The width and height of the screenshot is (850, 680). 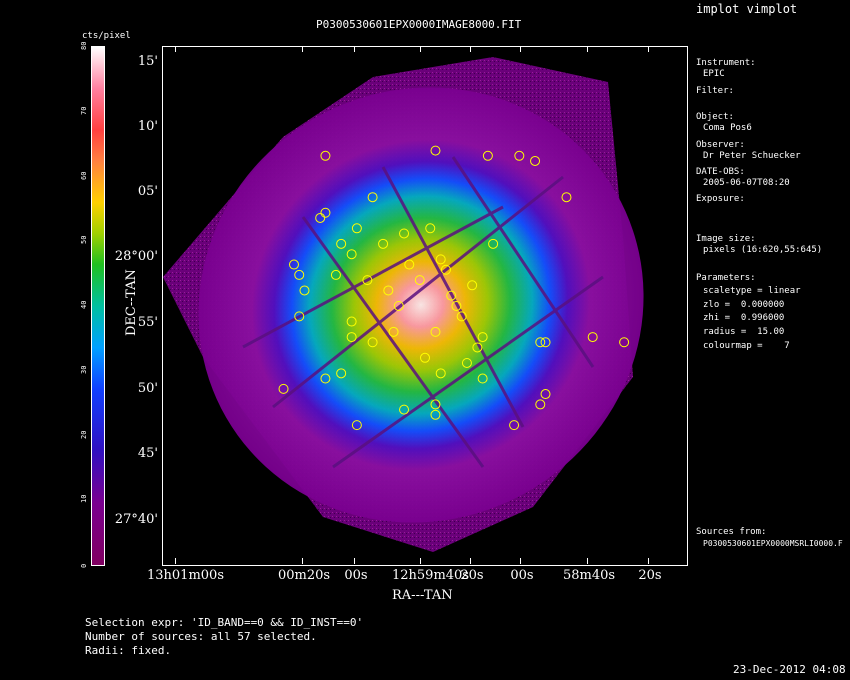 What do you see at coordinates (131, 302) in the screenshot?
I see `y-axis-label: DEC--TAN` at bounding box center [131, 302].